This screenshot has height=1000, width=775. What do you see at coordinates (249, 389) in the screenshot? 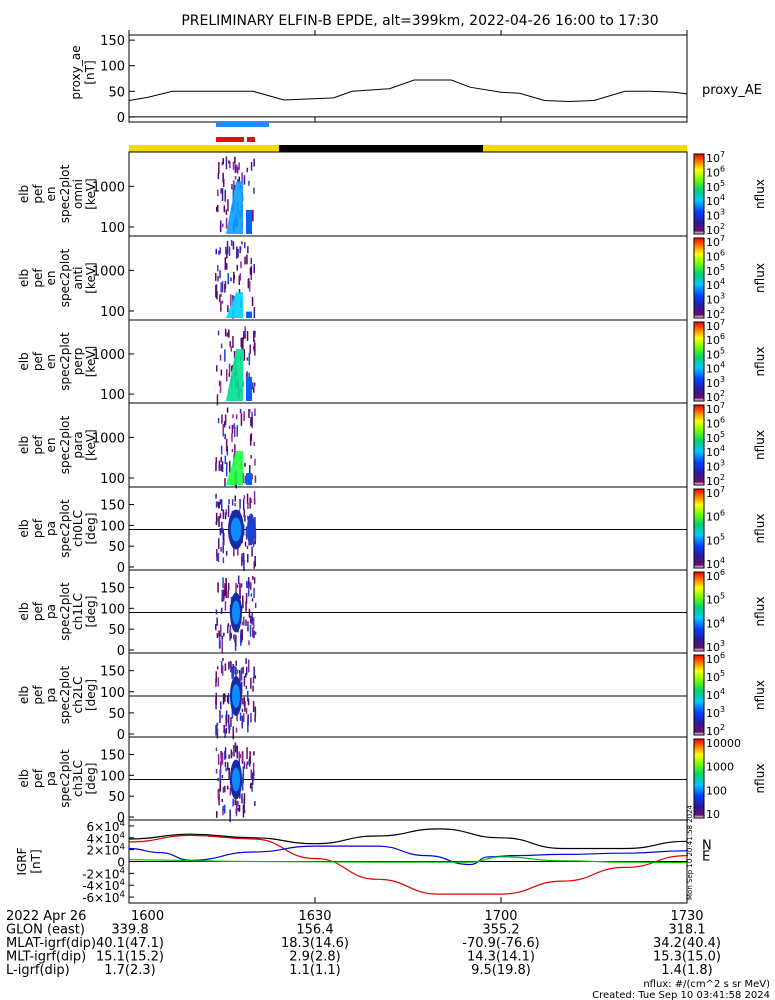
I see `spectrogram-core` at bounding box center [249, 389].